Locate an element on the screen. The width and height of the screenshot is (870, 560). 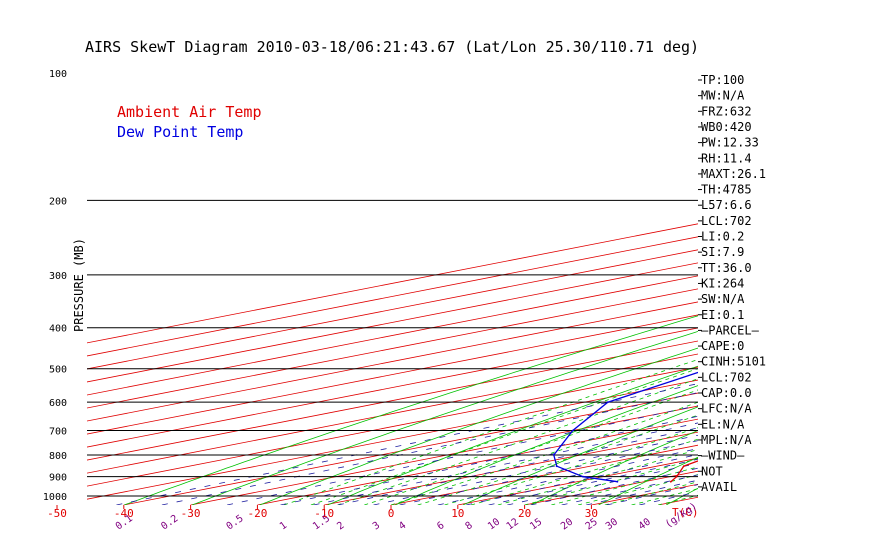
index-label: CAPE:0 is located at coordinates (722, 346).